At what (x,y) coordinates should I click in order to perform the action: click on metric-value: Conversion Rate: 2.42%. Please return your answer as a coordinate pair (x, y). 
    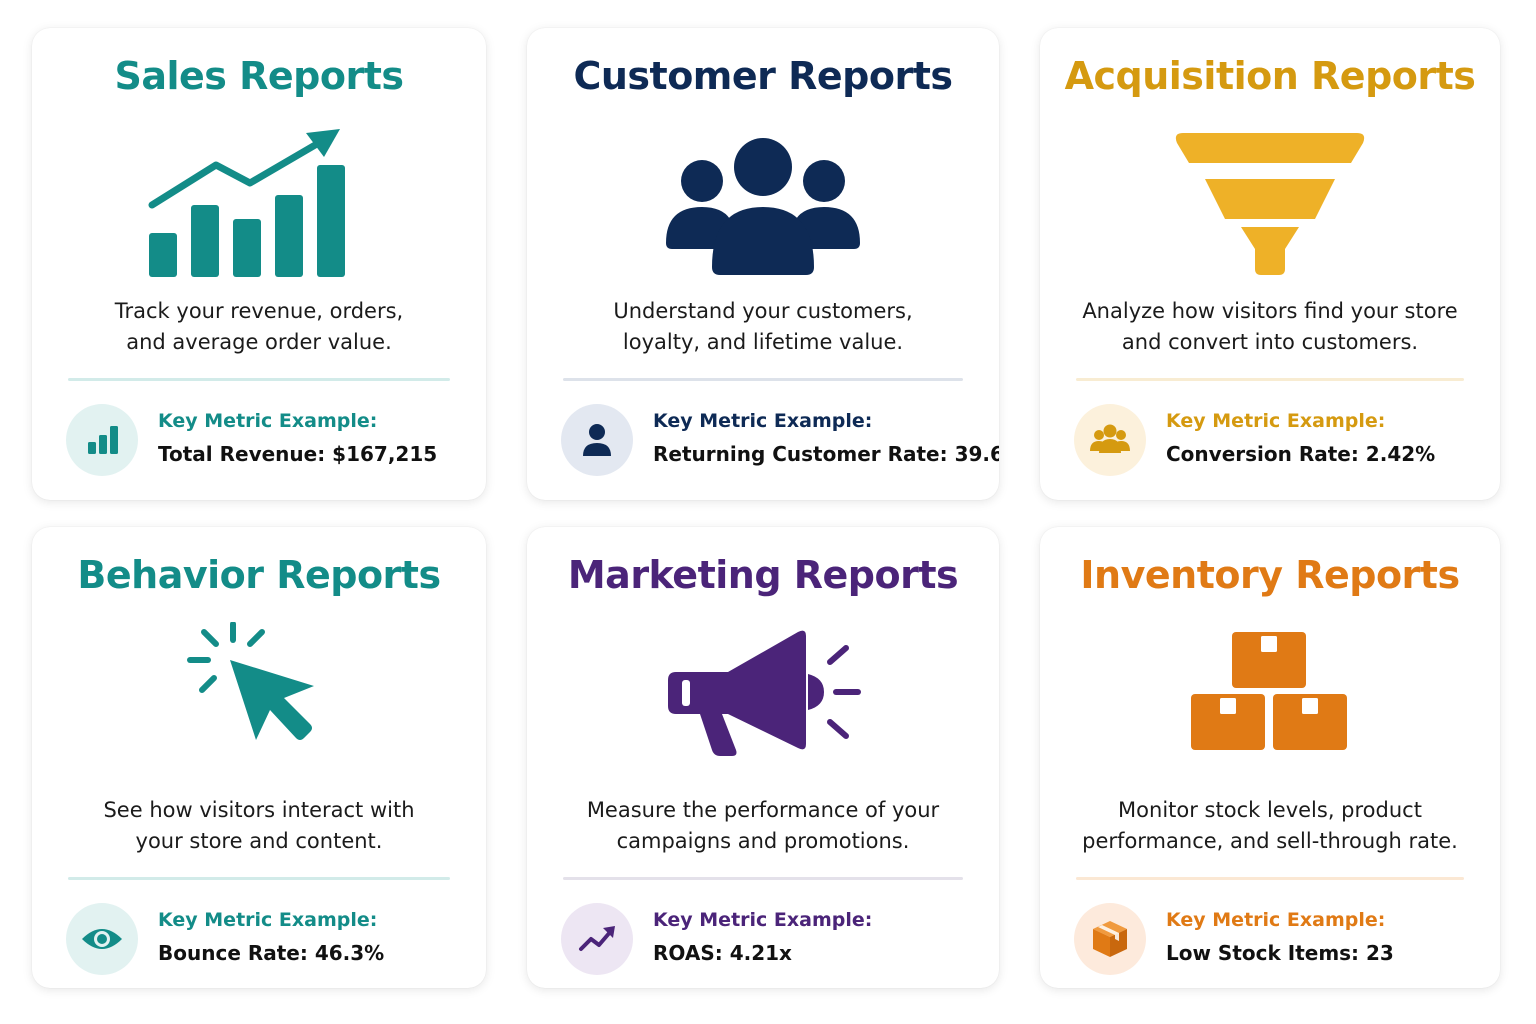
    Looking at the image, I should click on (1301, 454).